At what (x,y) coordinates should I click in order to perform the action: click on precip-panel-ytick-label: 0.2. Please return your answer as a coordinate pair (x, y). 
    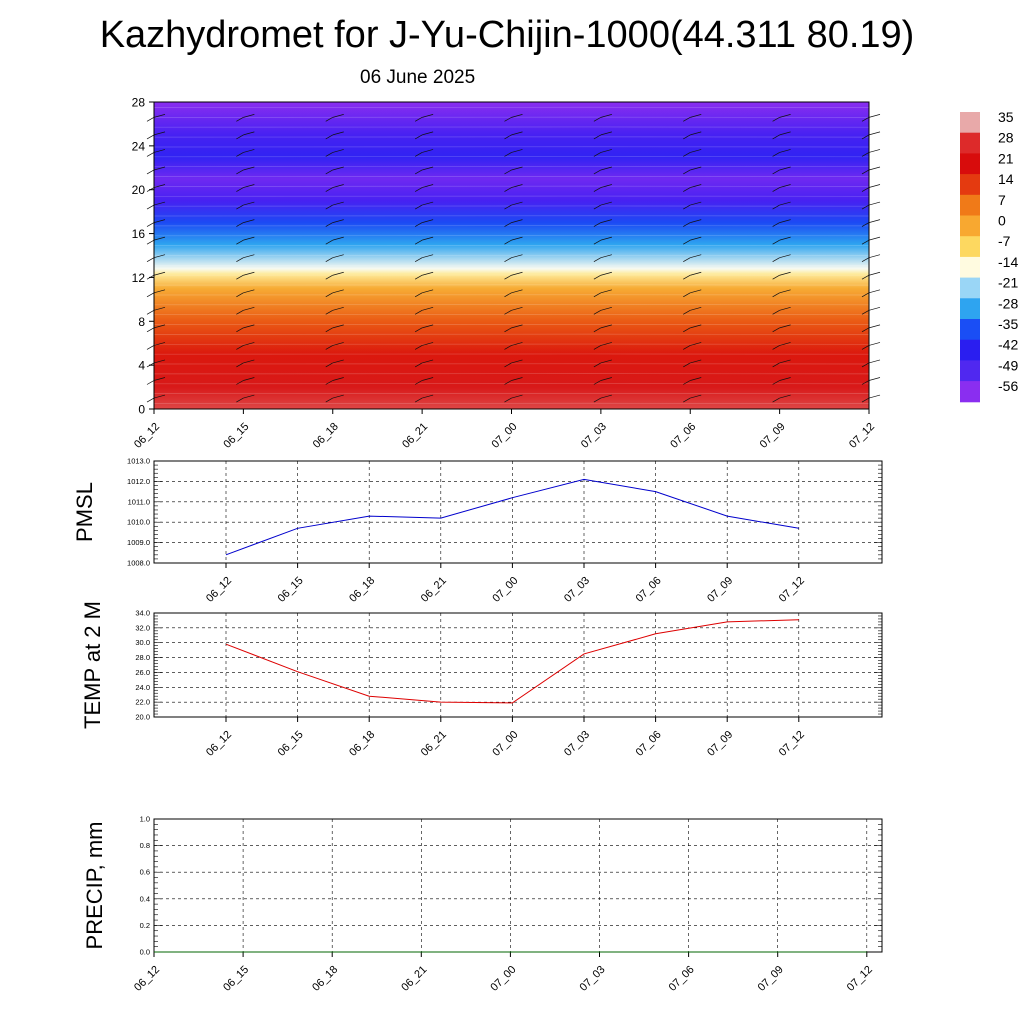
    Looking at the image, I should click on (145, 925).